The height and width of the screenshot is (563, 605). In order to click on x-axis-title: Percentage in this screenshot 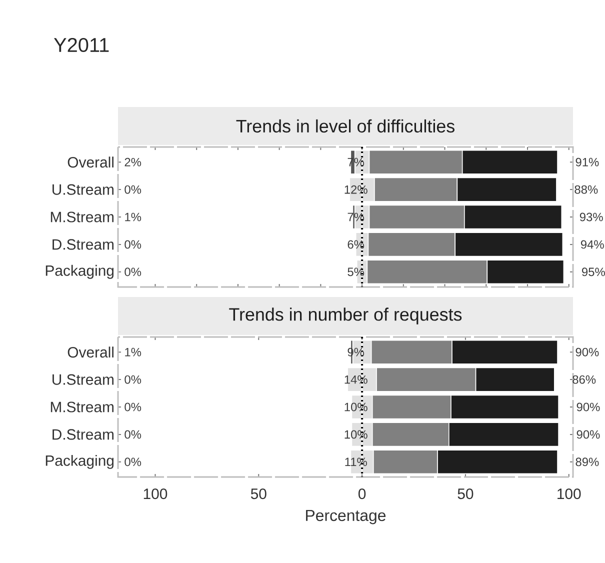, I will do `click(346, 517)`.